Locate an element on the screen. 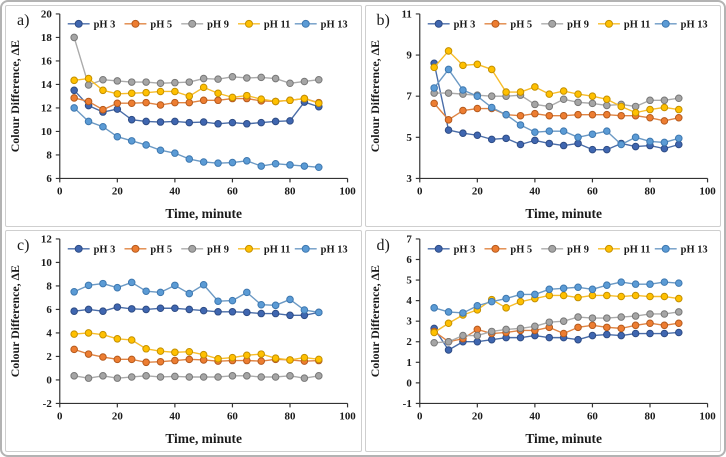  y-tick-label: 5 is located at coordinates (409, 281).